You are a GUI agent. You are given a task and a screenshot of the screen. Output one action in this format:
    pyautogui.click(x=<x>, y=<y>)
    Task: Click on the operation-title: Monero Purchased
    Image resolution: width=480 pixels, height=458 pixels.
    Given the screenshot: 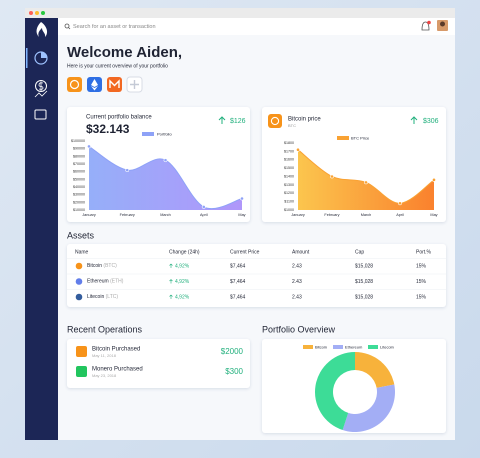 What is the action you would take?
    pyautogui.click(x=117, y=370)
    